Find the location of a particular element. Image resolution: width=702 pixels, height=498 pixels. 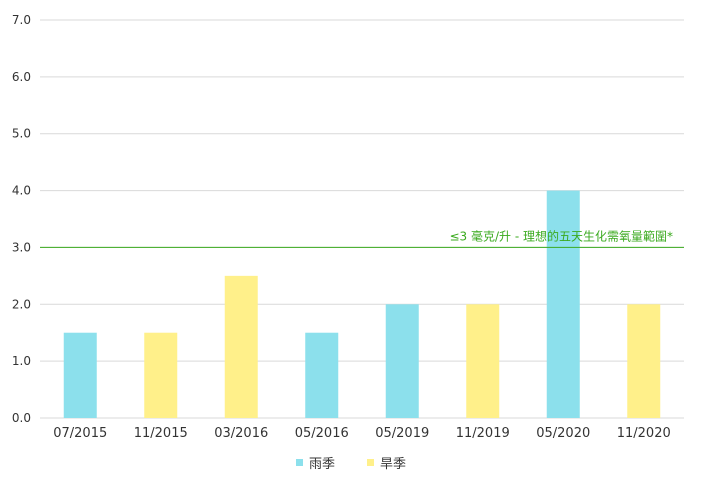

legend-item-dry: 旱季 is located at coordinates (386, 462).